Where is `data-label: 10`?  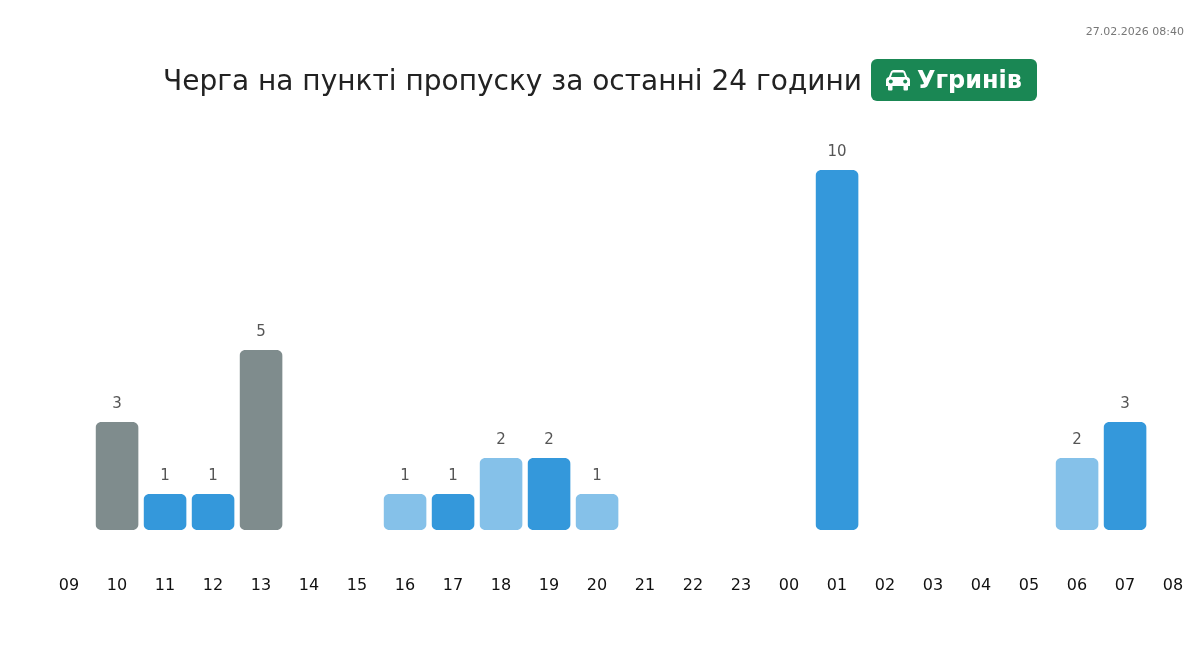 data-label: 10 is located at coordinates (837, 151).